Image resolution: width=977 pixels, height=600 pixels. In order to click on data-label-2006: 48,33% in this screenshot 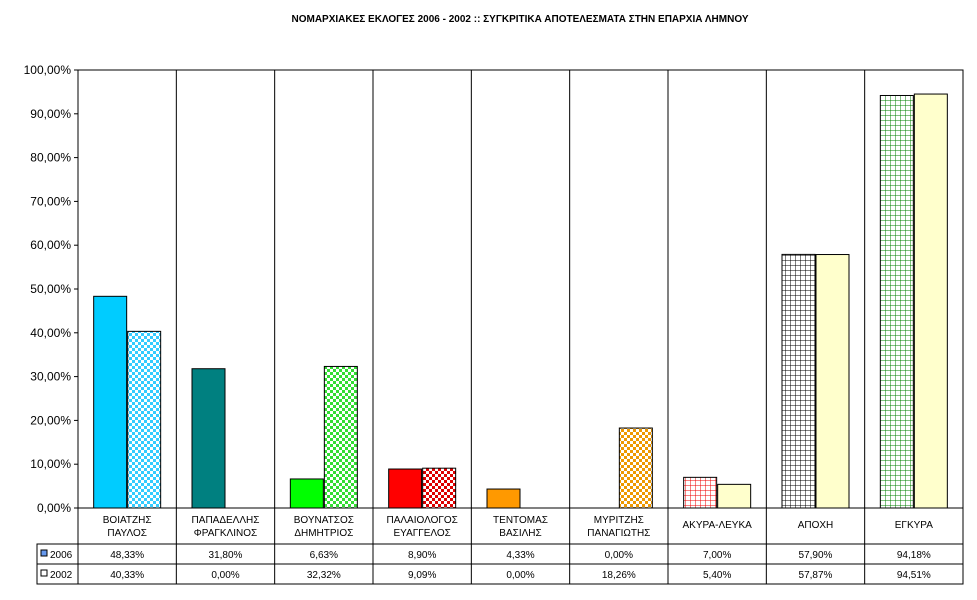, I will do `click(127, 555)`.